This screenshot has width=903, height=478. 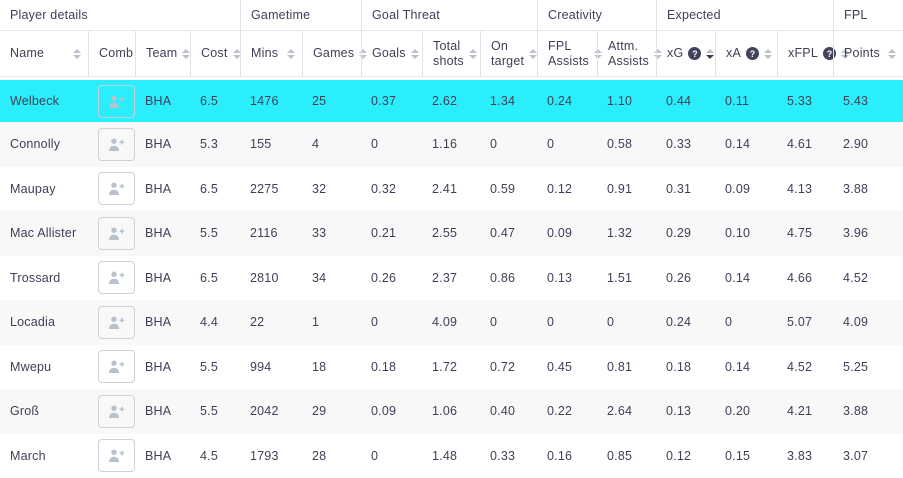 What do you see at coordinates (44, 53) in the screenshot?
I see `column-header-name: Name` at bounding box center [44, 53].